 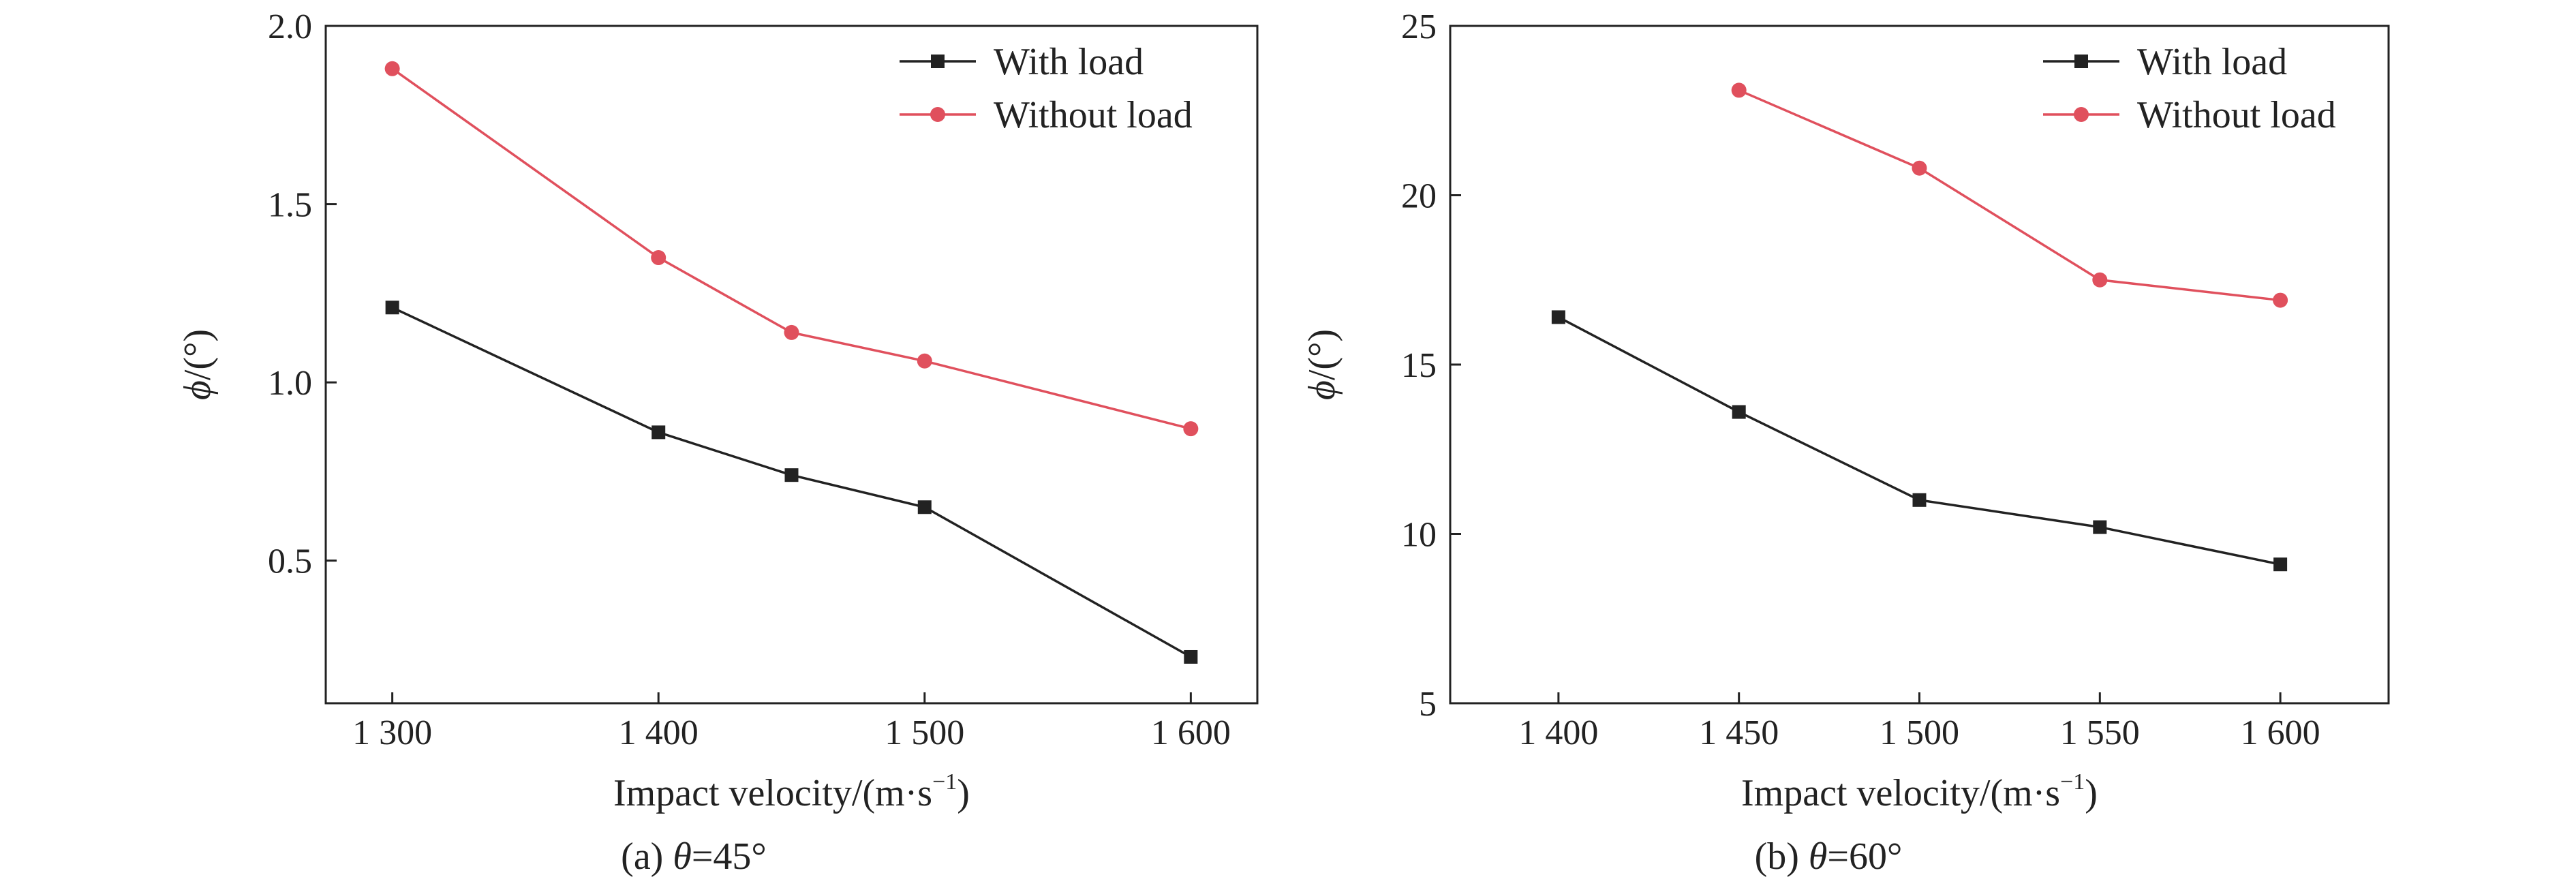 What do you see at coordinates (1419, 535) in the screenshot?
I see `y-tick-label: 10` at bounding box center [1419, 535].